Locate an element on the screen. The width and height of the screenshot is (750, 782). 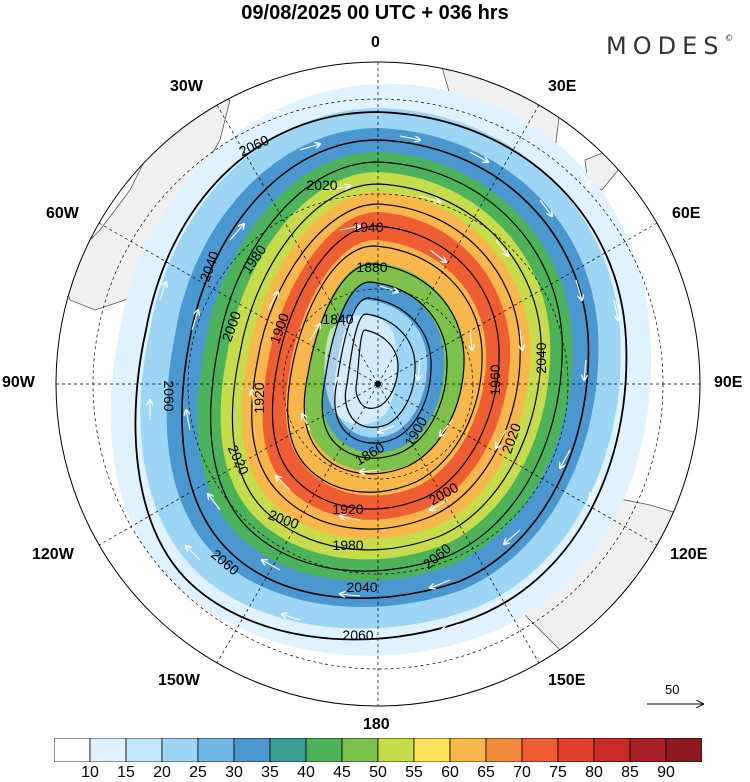
lon-label-180: 180 is located at coordinates (376, 724).